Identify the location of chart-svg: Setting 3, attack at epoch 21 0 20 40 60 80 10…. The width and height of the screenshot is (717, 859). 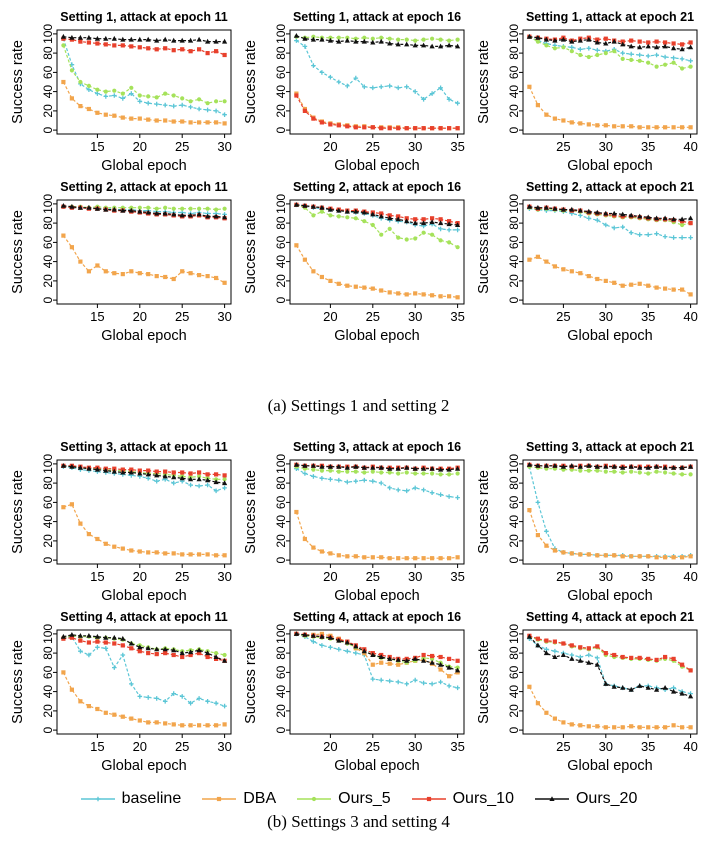
(587, 522).